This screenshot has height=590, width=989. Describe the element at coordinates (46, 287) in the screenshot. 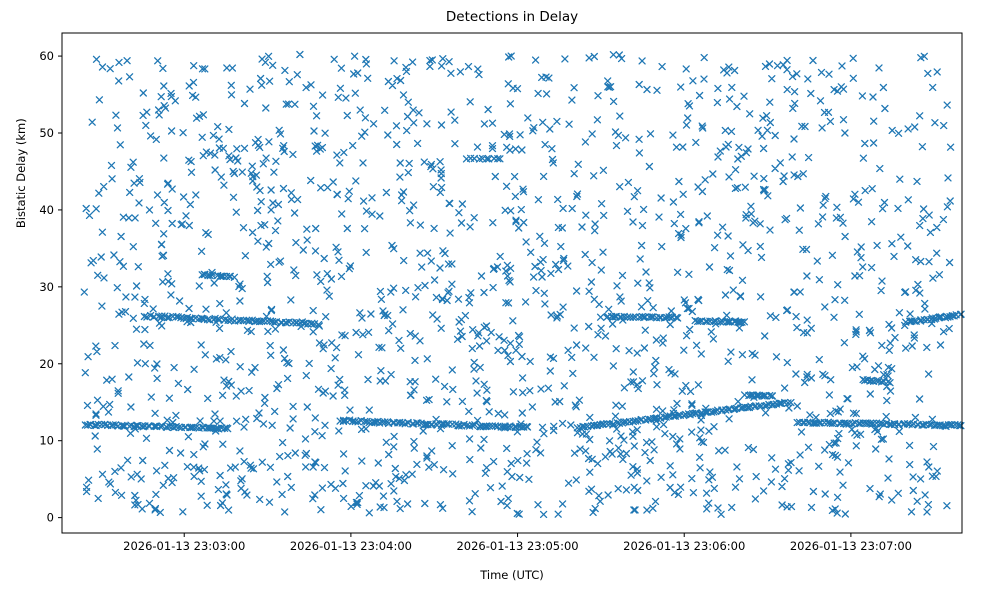

I see `y-tick-label: 30` at that location.